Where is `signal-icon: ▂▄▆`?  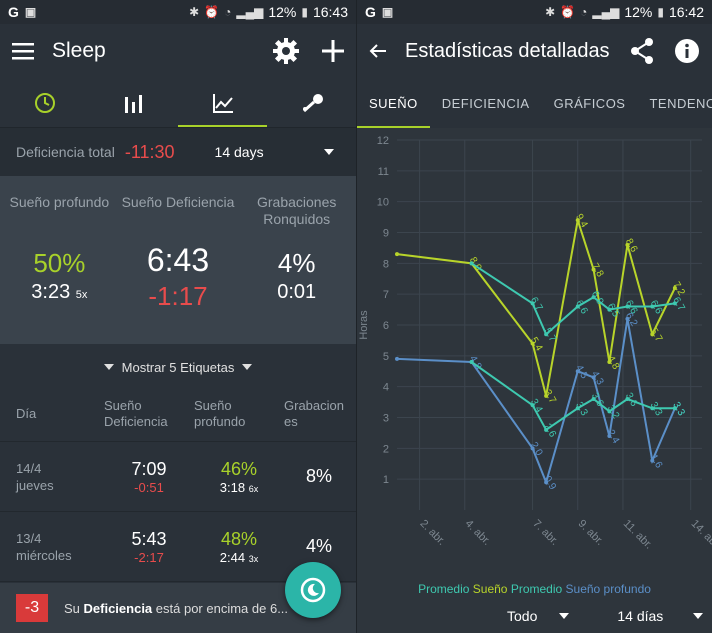 signal-icon: ▂▄▆ is located at coordinates (606, 12).